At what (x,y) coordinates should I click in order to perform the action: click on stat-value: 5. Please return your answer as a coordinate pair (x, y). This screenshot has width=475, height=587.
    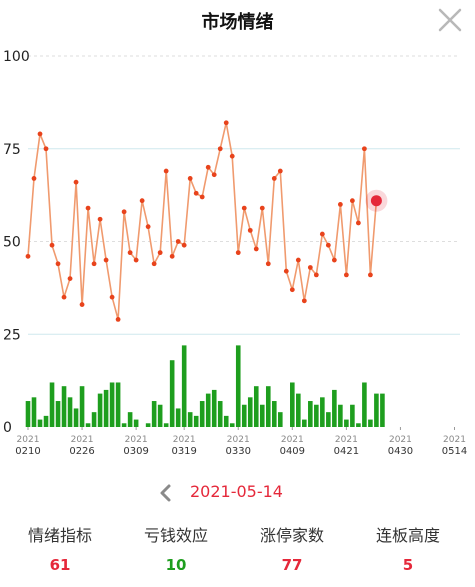
    Looking at the image, I should click on (408, 565).